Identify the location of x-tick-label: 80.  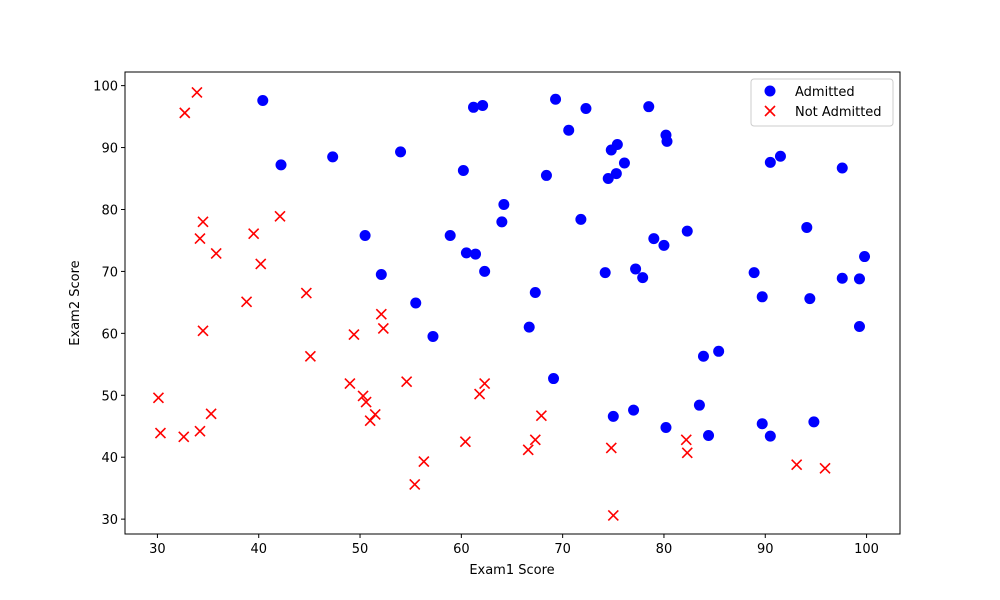
(664, 549).